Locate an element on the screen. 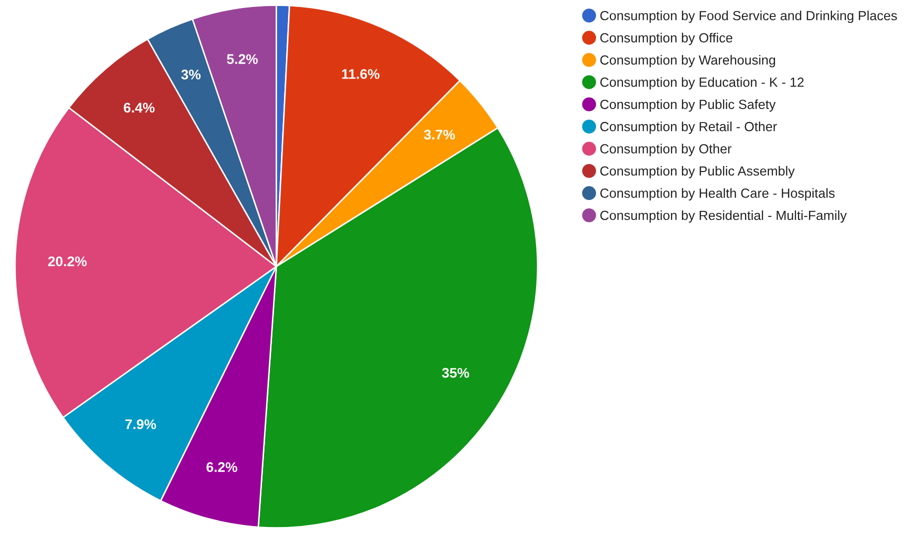 The width and height of the screenshot is (909, 533). legend-label: Consumption by Residential - Multi-Family is located at coordinates (723, 216).